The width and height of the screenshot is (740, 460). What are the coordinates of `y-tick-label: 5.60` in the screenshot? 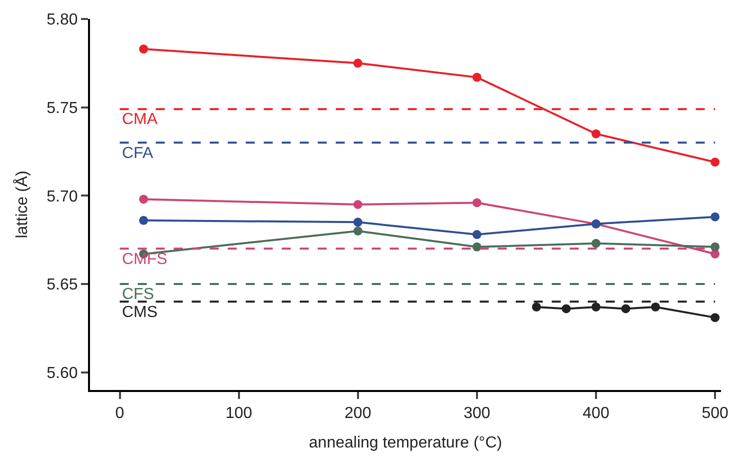 It's located at (62, 373).